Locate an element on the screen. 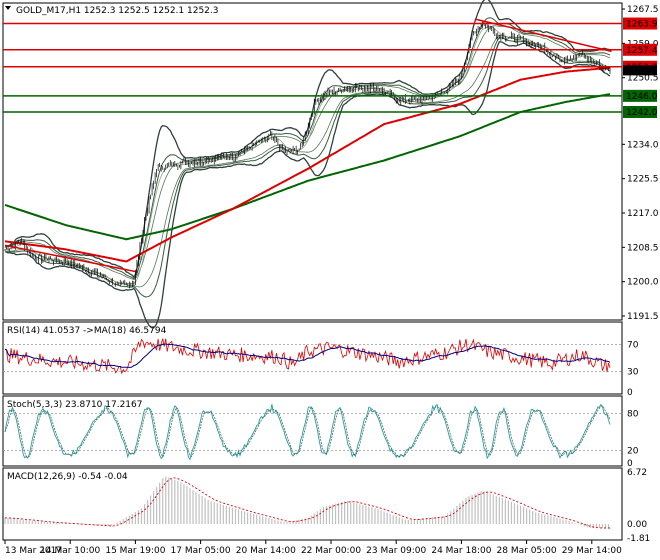 The width and height of the screenshot is (660, 560). y-tick-label-main: 1225.5 is located at coordinates (643, 180).